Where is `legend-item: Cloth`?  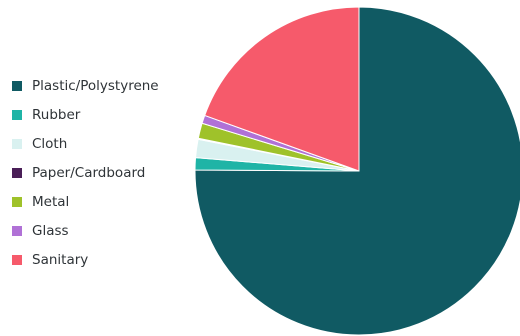
legend-item: Cloth is located at coordinates (99, 143).